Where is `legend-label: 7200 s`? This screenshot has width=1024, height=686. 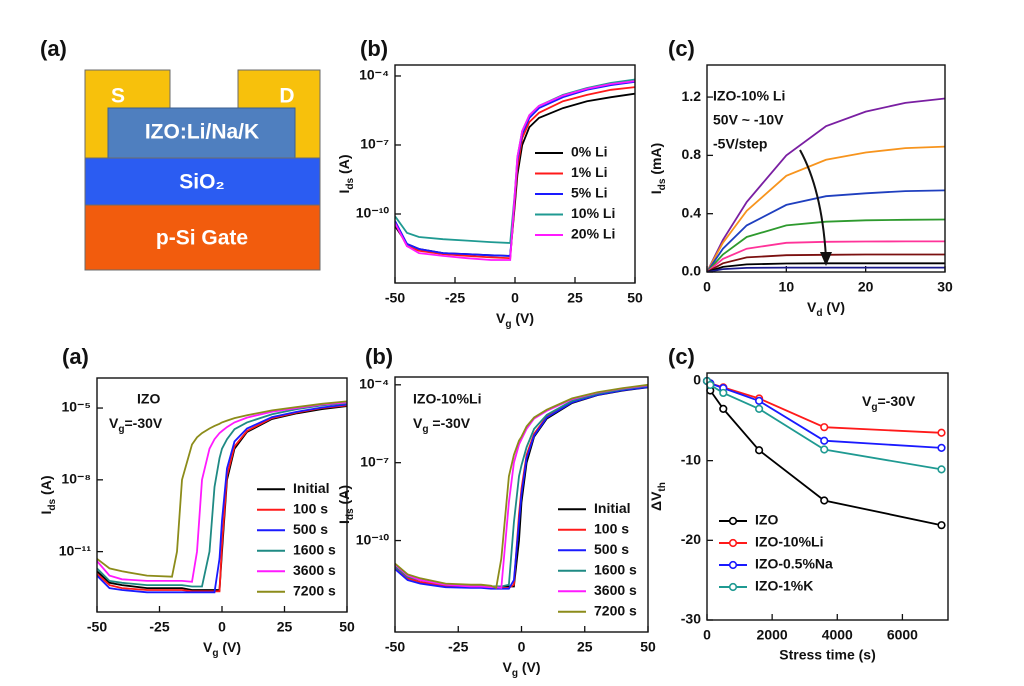
legend-label: 7200 s is located at coordinates (615, 610).